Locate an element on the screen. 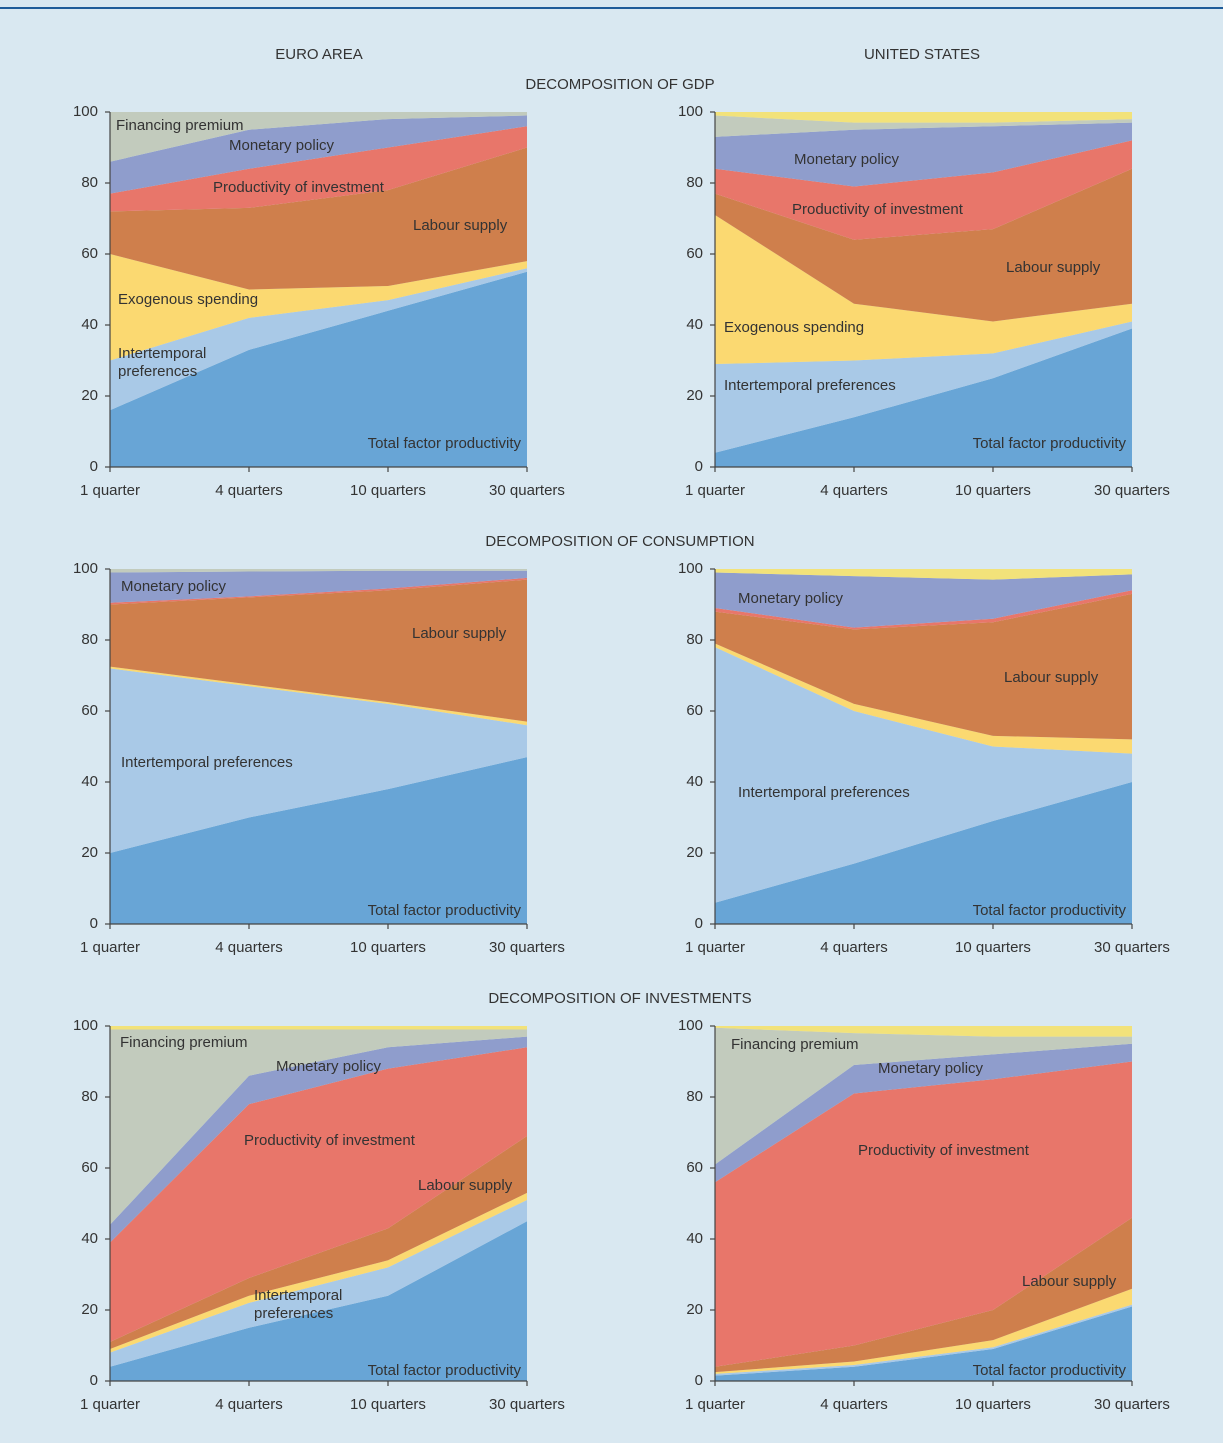  section-title: DECOMPOSITION OF GDP is located at coordinates (619, 84).